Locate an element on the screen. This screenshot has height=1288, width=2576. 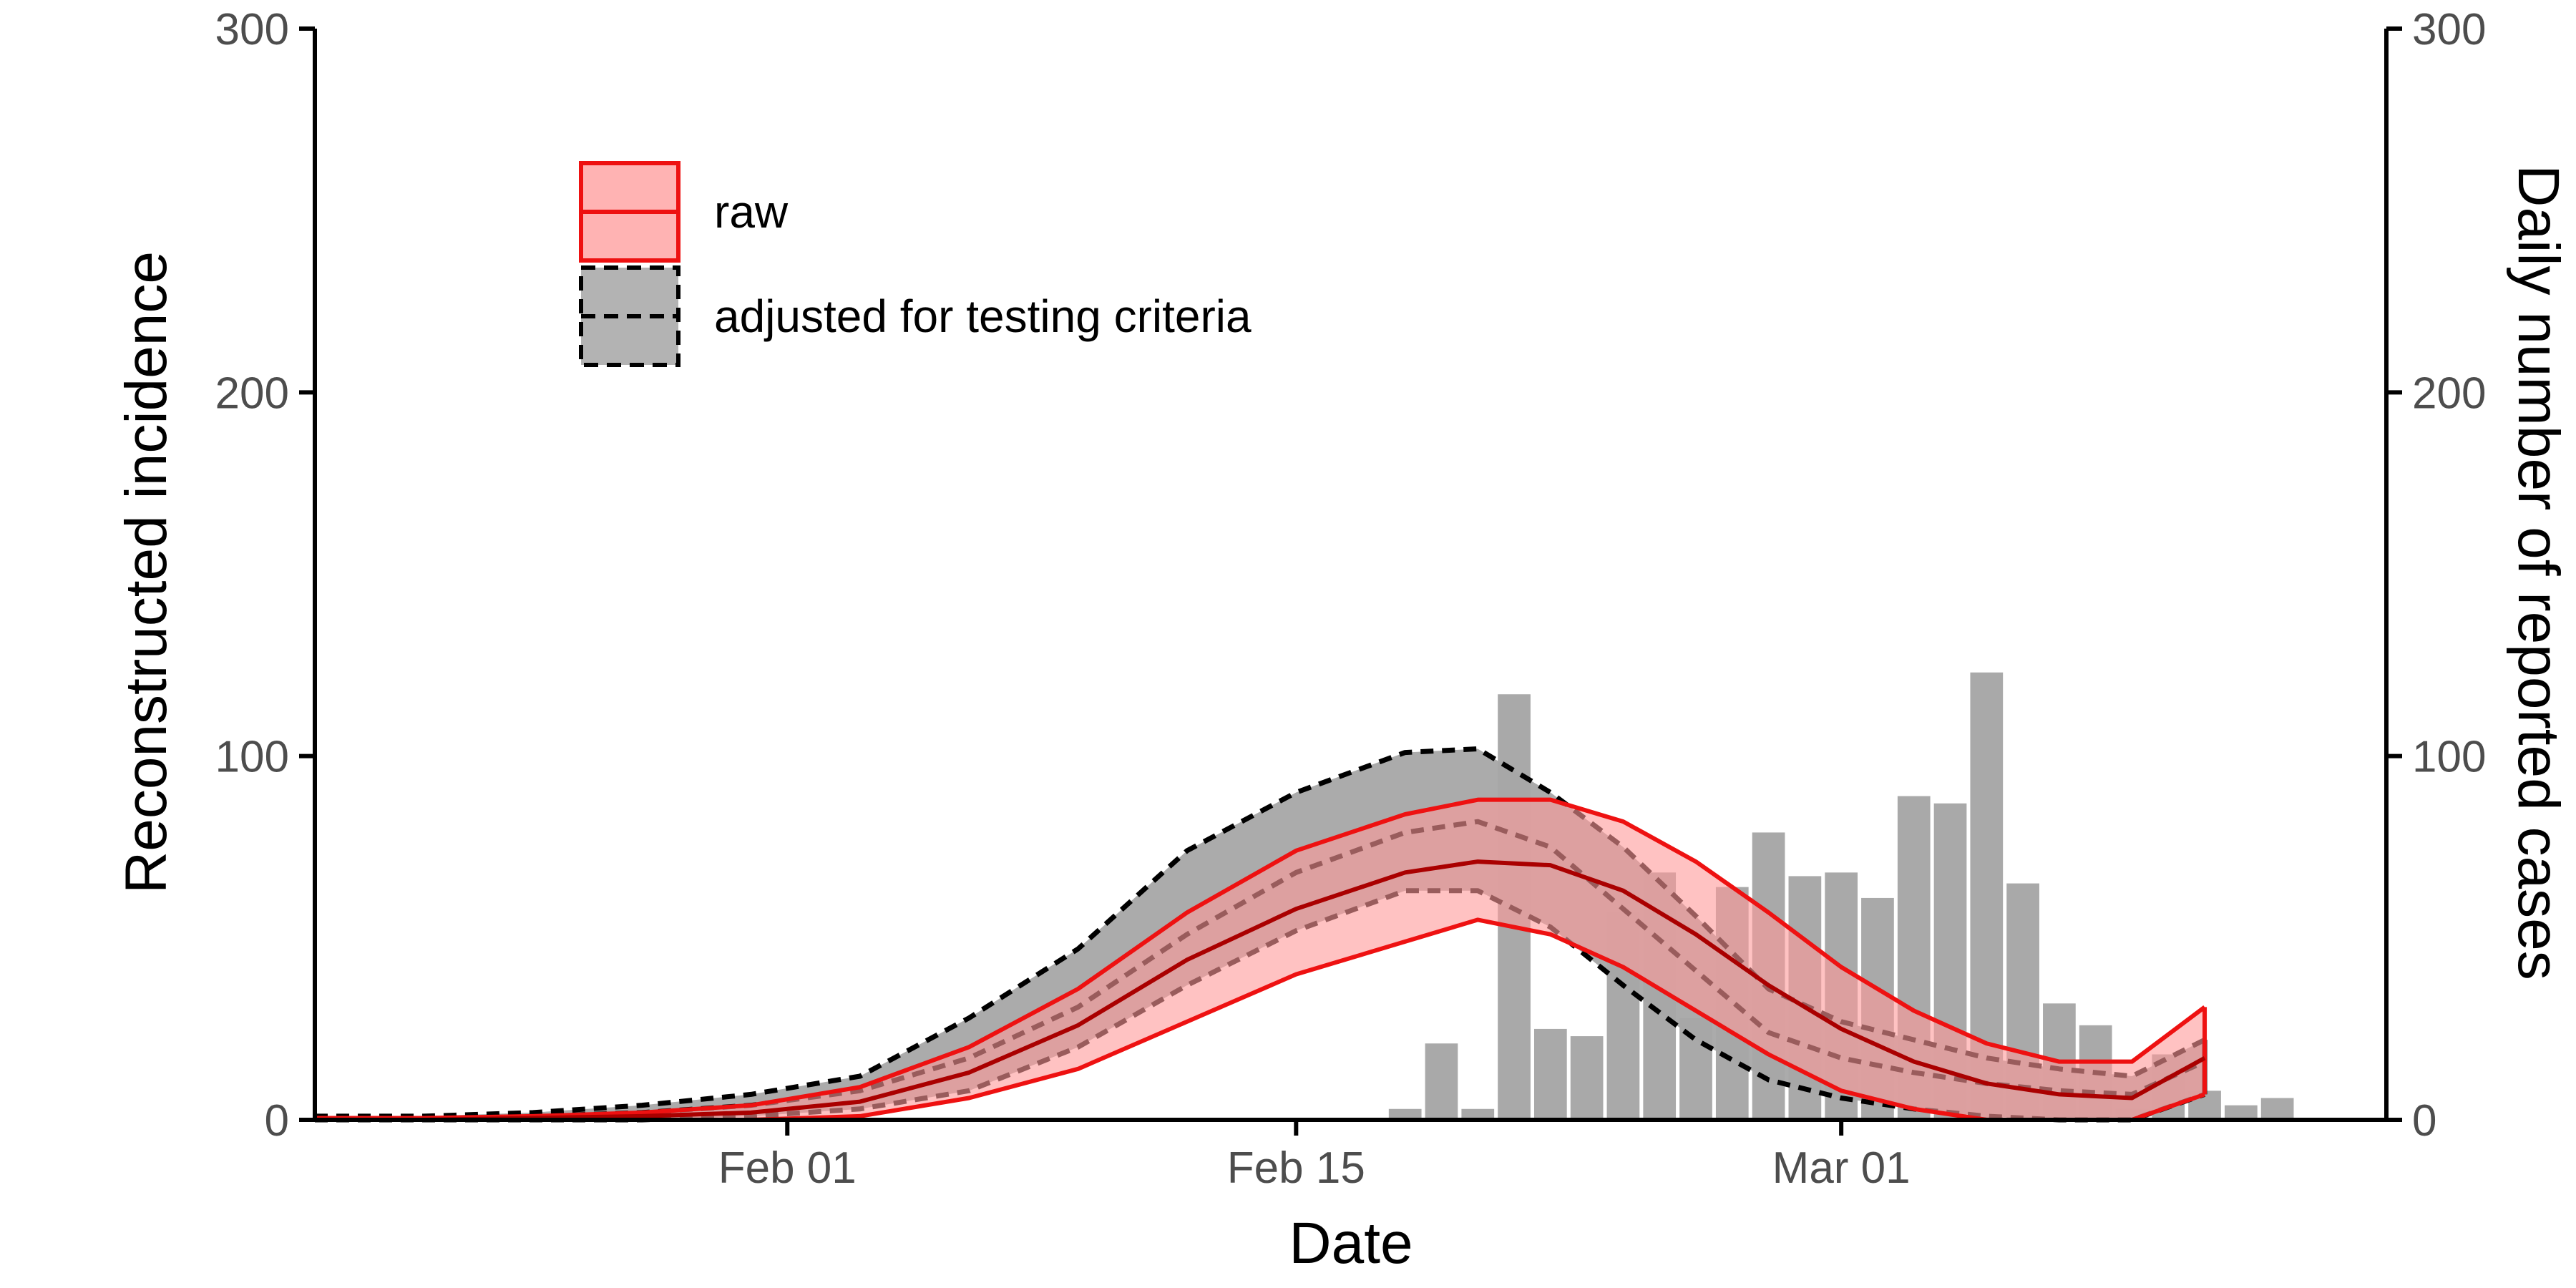
left-tick-label: 300 is located at coordinates (252, 29).